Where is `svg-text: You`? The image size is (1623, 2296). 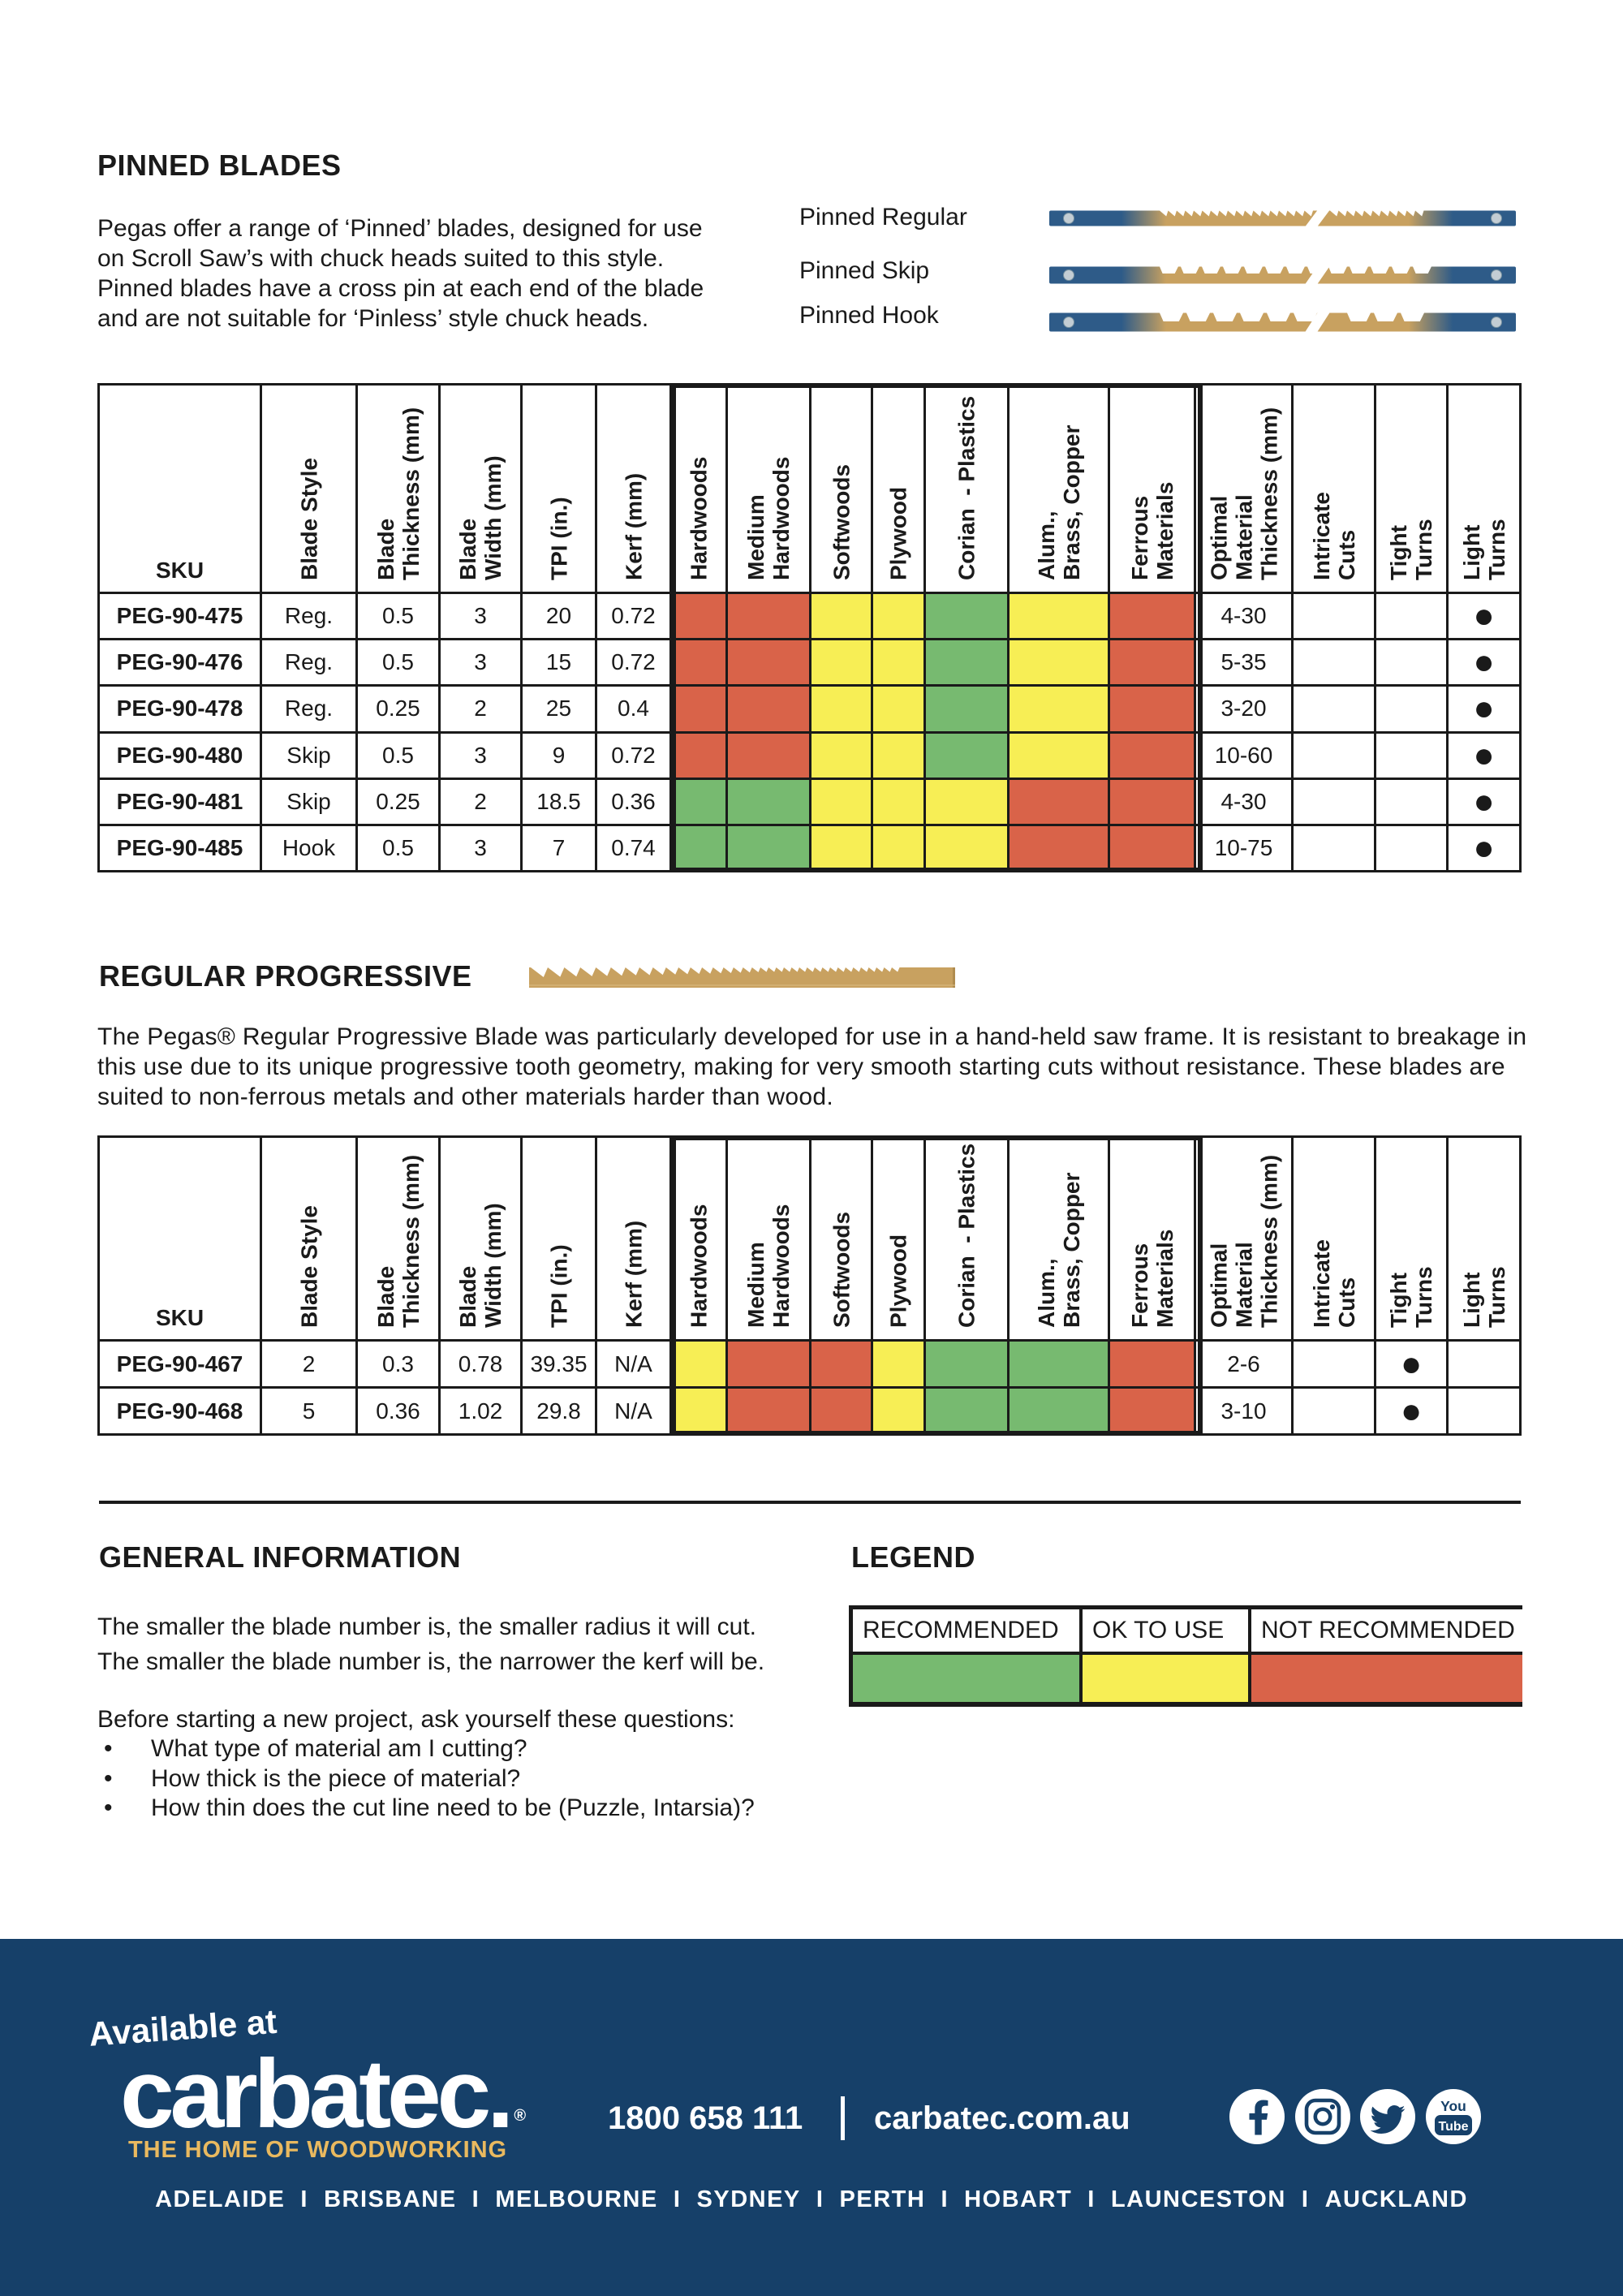 svg-text: You is located at coordinates (1453, 2106).